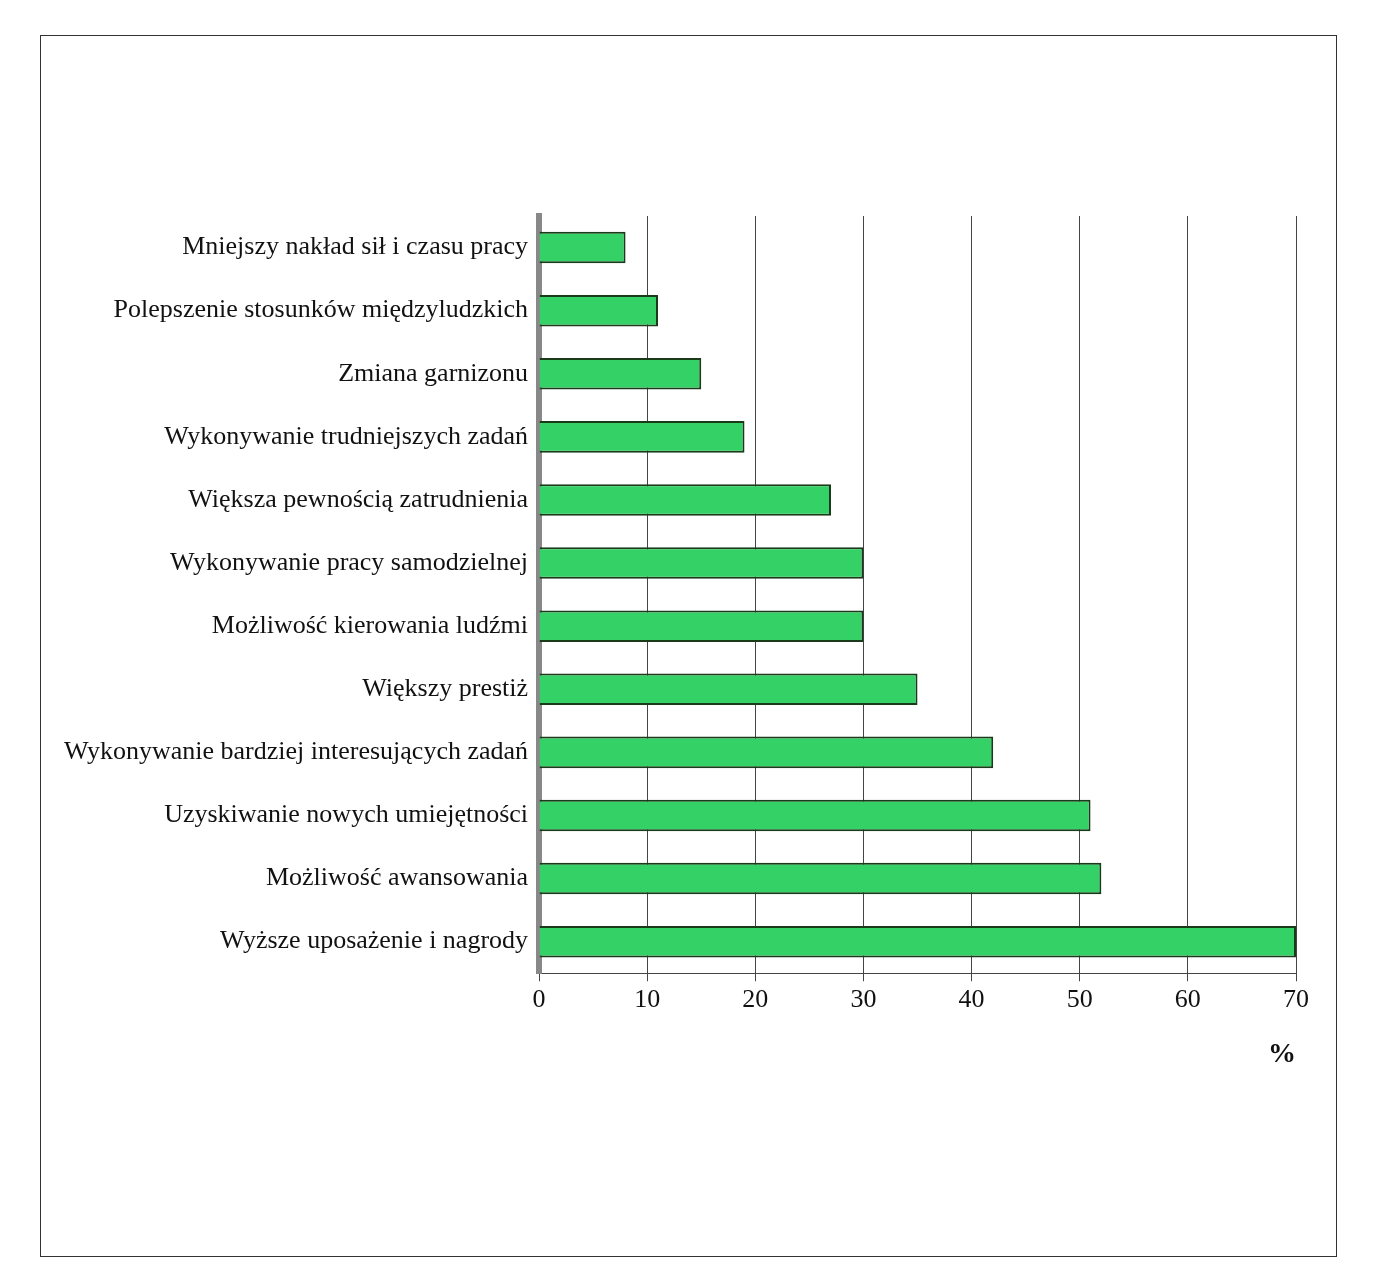 The image size is (1377, 1273). Describe the element at coordinates (1282, 1053) in the screenshot. I see `x-axis-title: %` at that location.